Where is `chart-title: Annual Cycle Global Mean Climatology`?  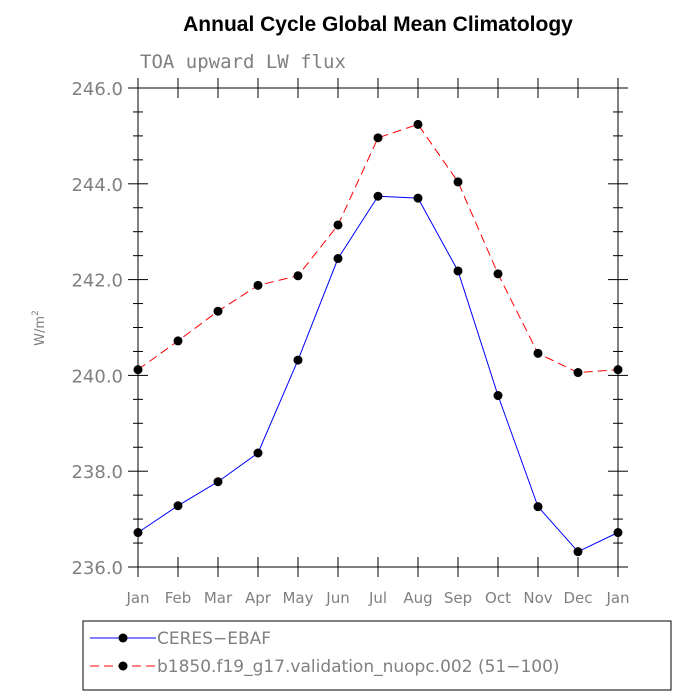
chart-title: Annual Cycle Global Mean Climatology is located at coordinates (378, 24).